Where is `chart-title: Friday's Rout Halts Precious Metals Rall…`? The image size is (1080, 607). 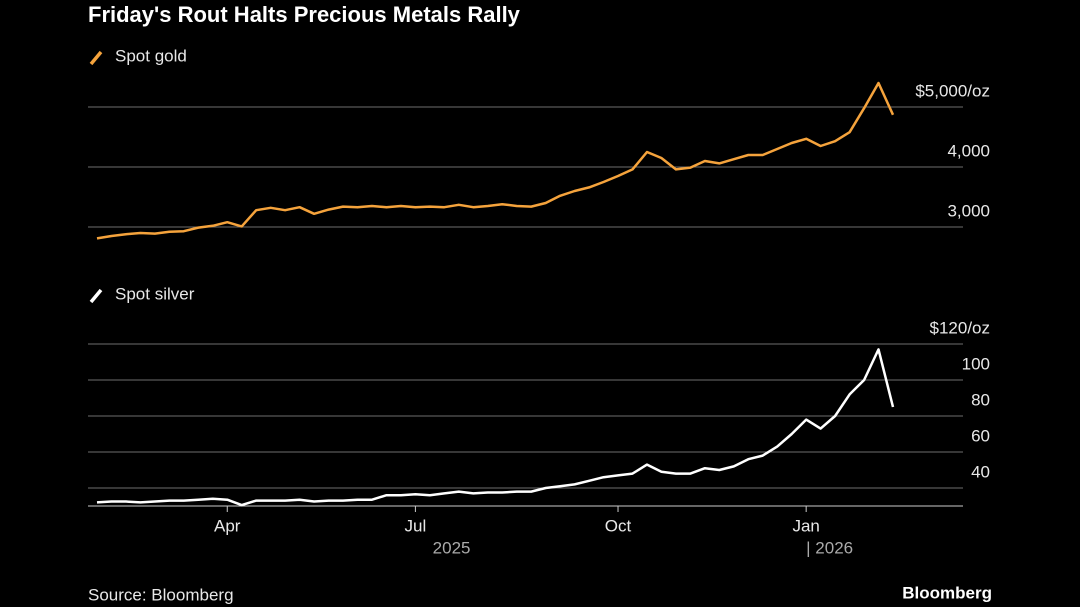 chart-title: Friday's Rout Halts Precious Metals Rall… is located at coordinates (304, 14).